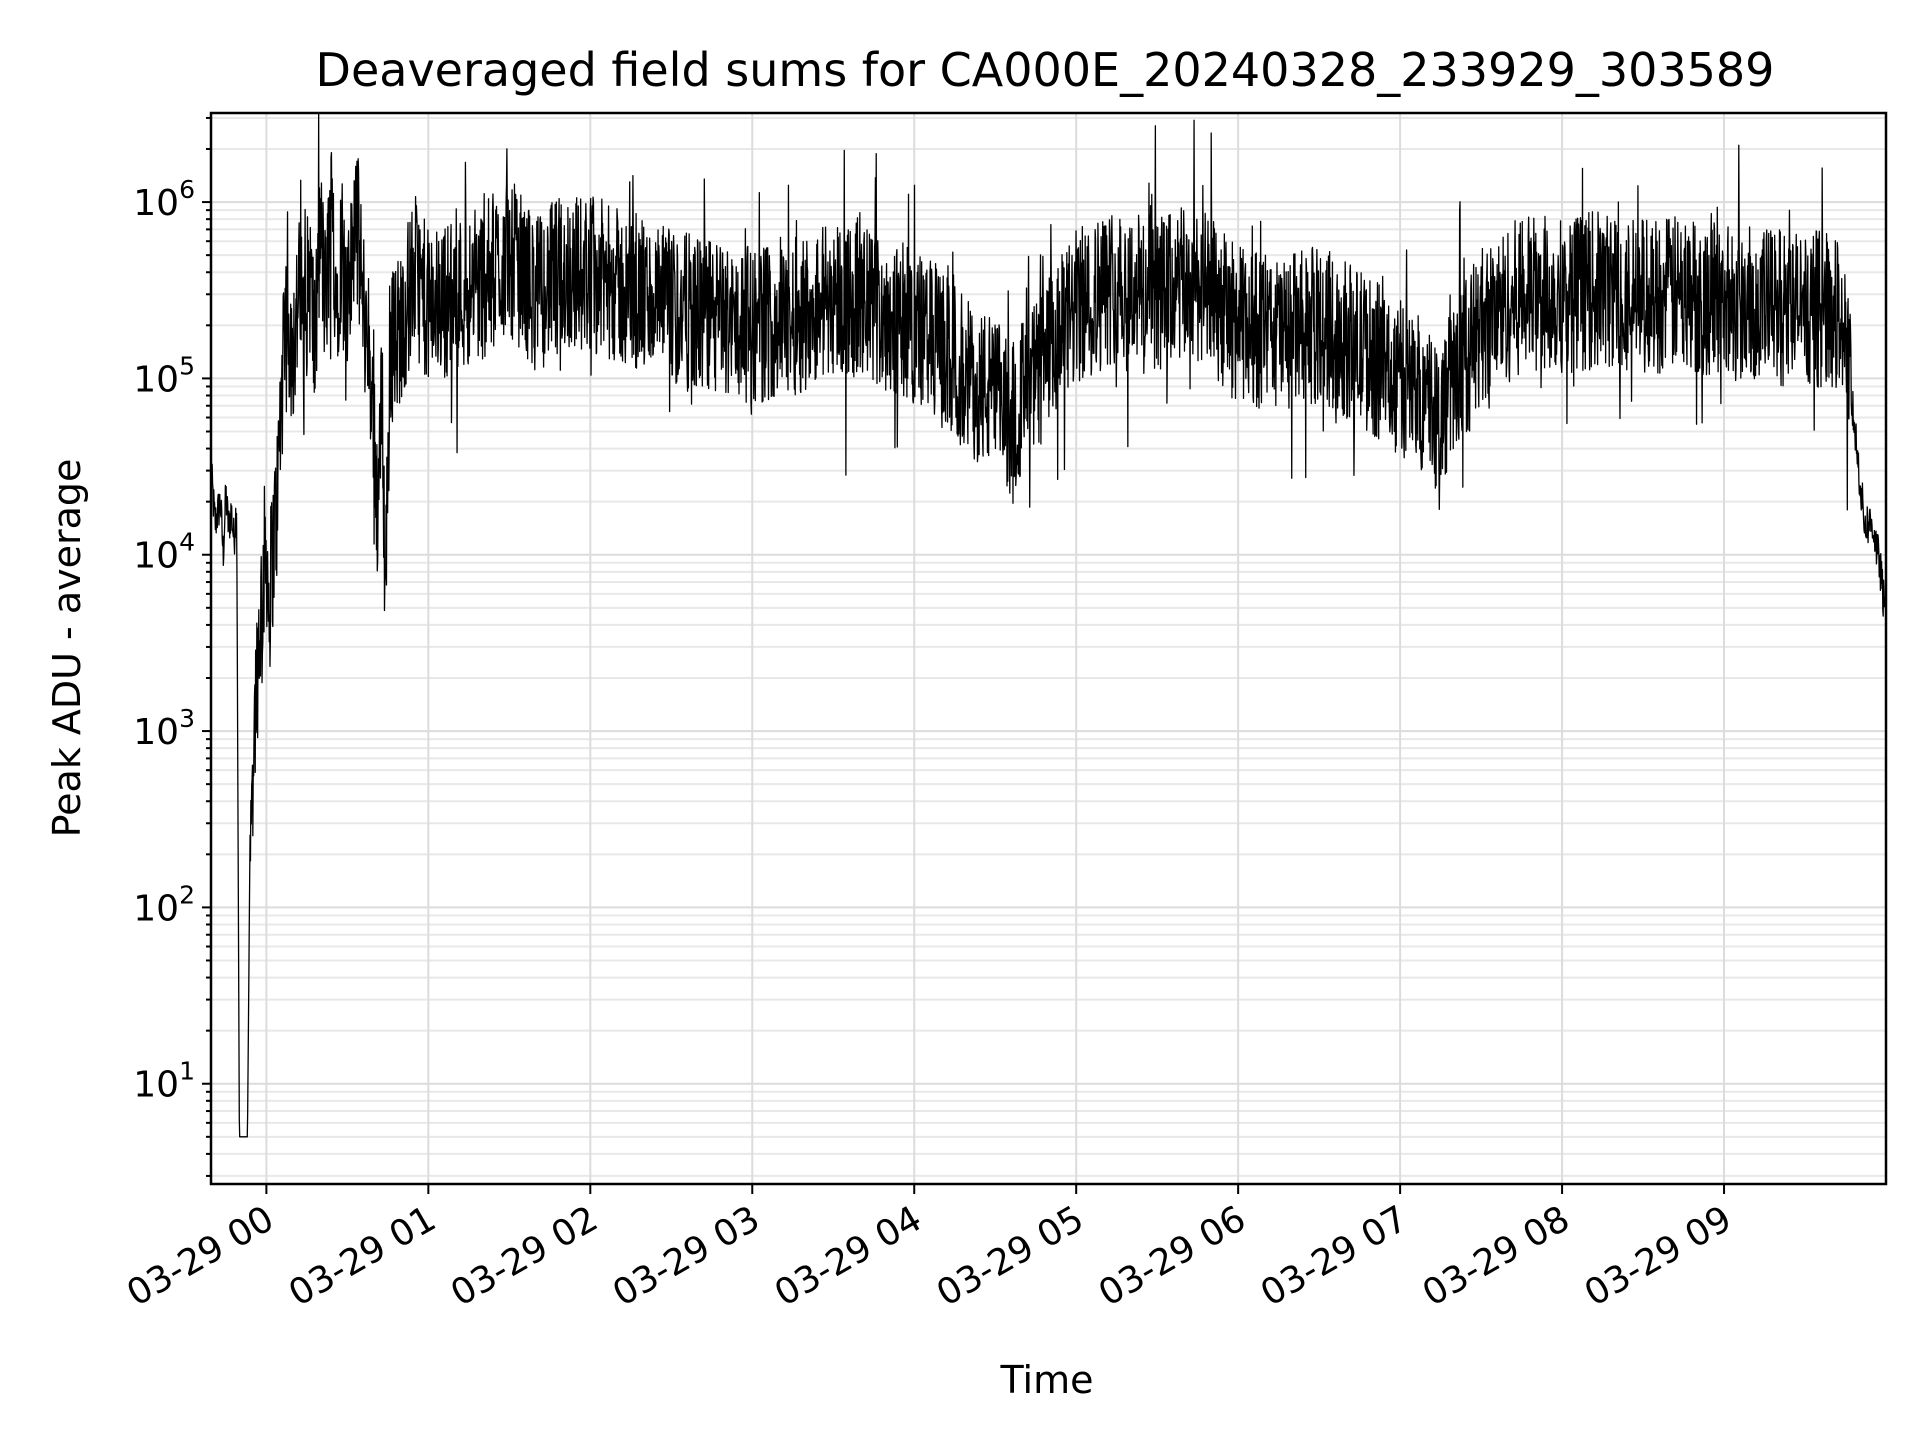 The height and width of the screenshot is (1440, 1920). I want to click on y-axis-label: Peak ADU - average, so click(67, 648).